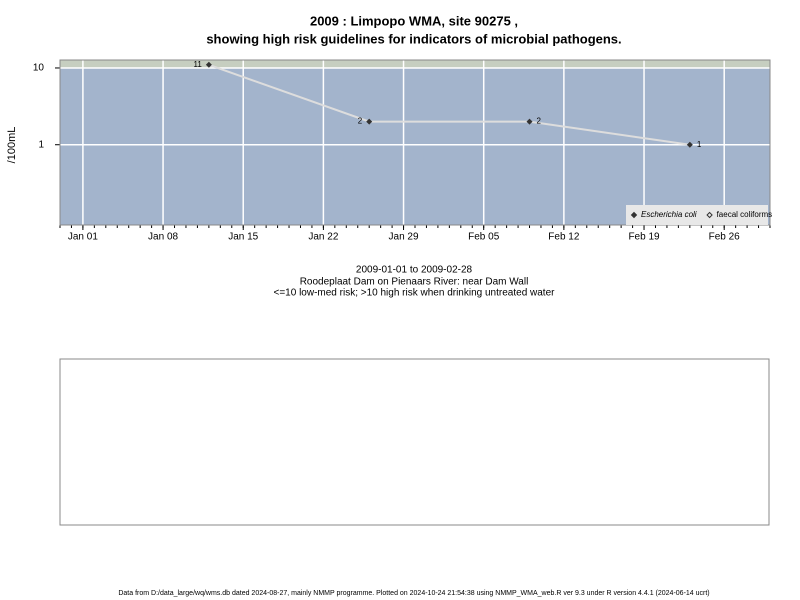  I want to click on x-tick-label: Feb 12, so click(564, 237).